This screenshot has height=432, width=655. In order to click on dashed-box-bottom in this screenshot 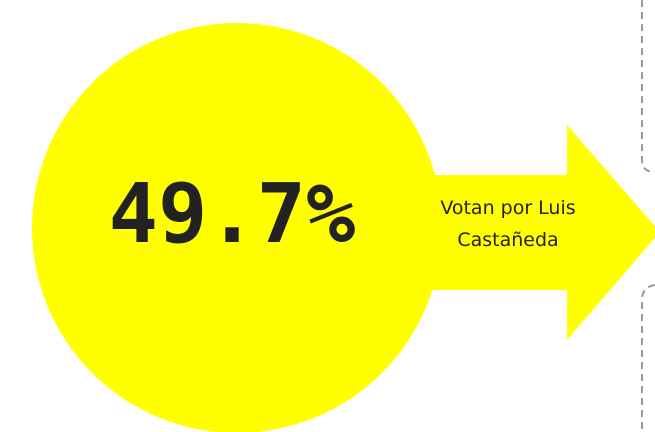, I will do `click(648, 358)`.